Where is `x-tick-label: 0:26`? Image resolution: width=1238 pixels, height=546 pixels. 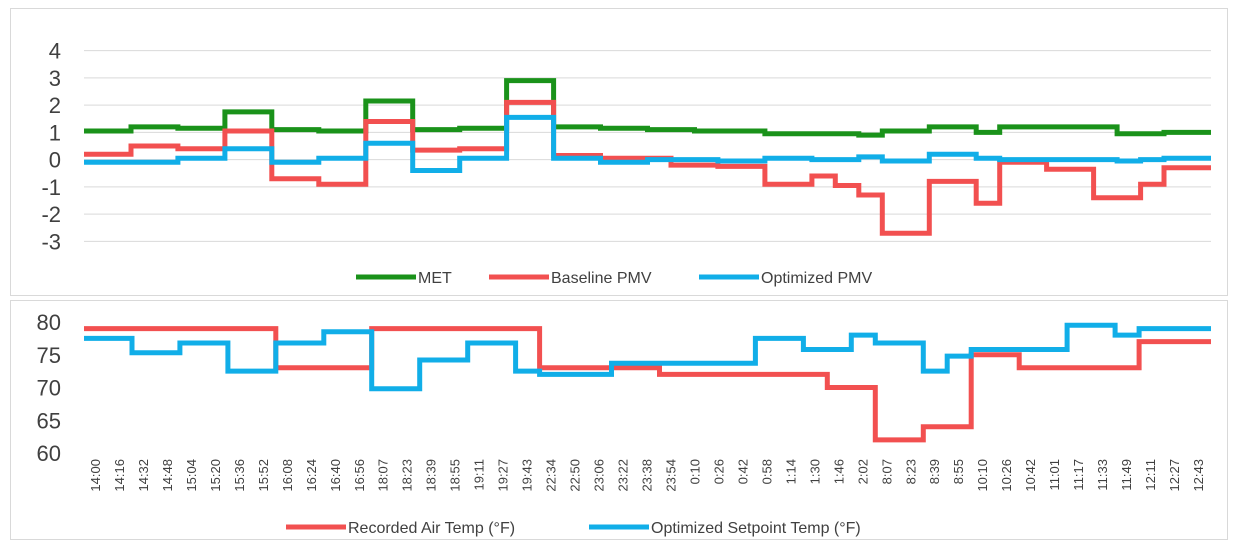 x-tick-label: 0:26 is located at coordinates (718, 471).